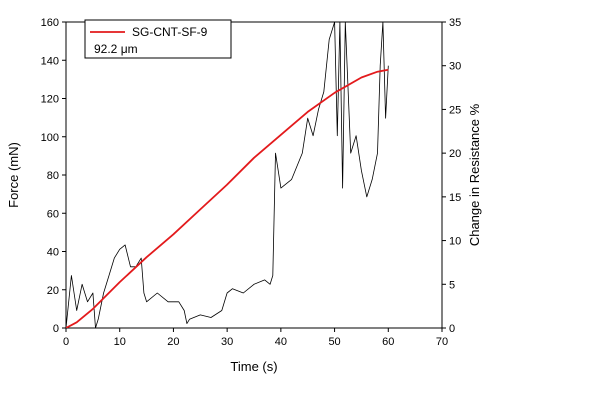 The width and height of the screenshot is (600, 400). Describe the element at coordinates (53, 253) in the screenshot. I see `y-left-tick-label: 40` at that location.